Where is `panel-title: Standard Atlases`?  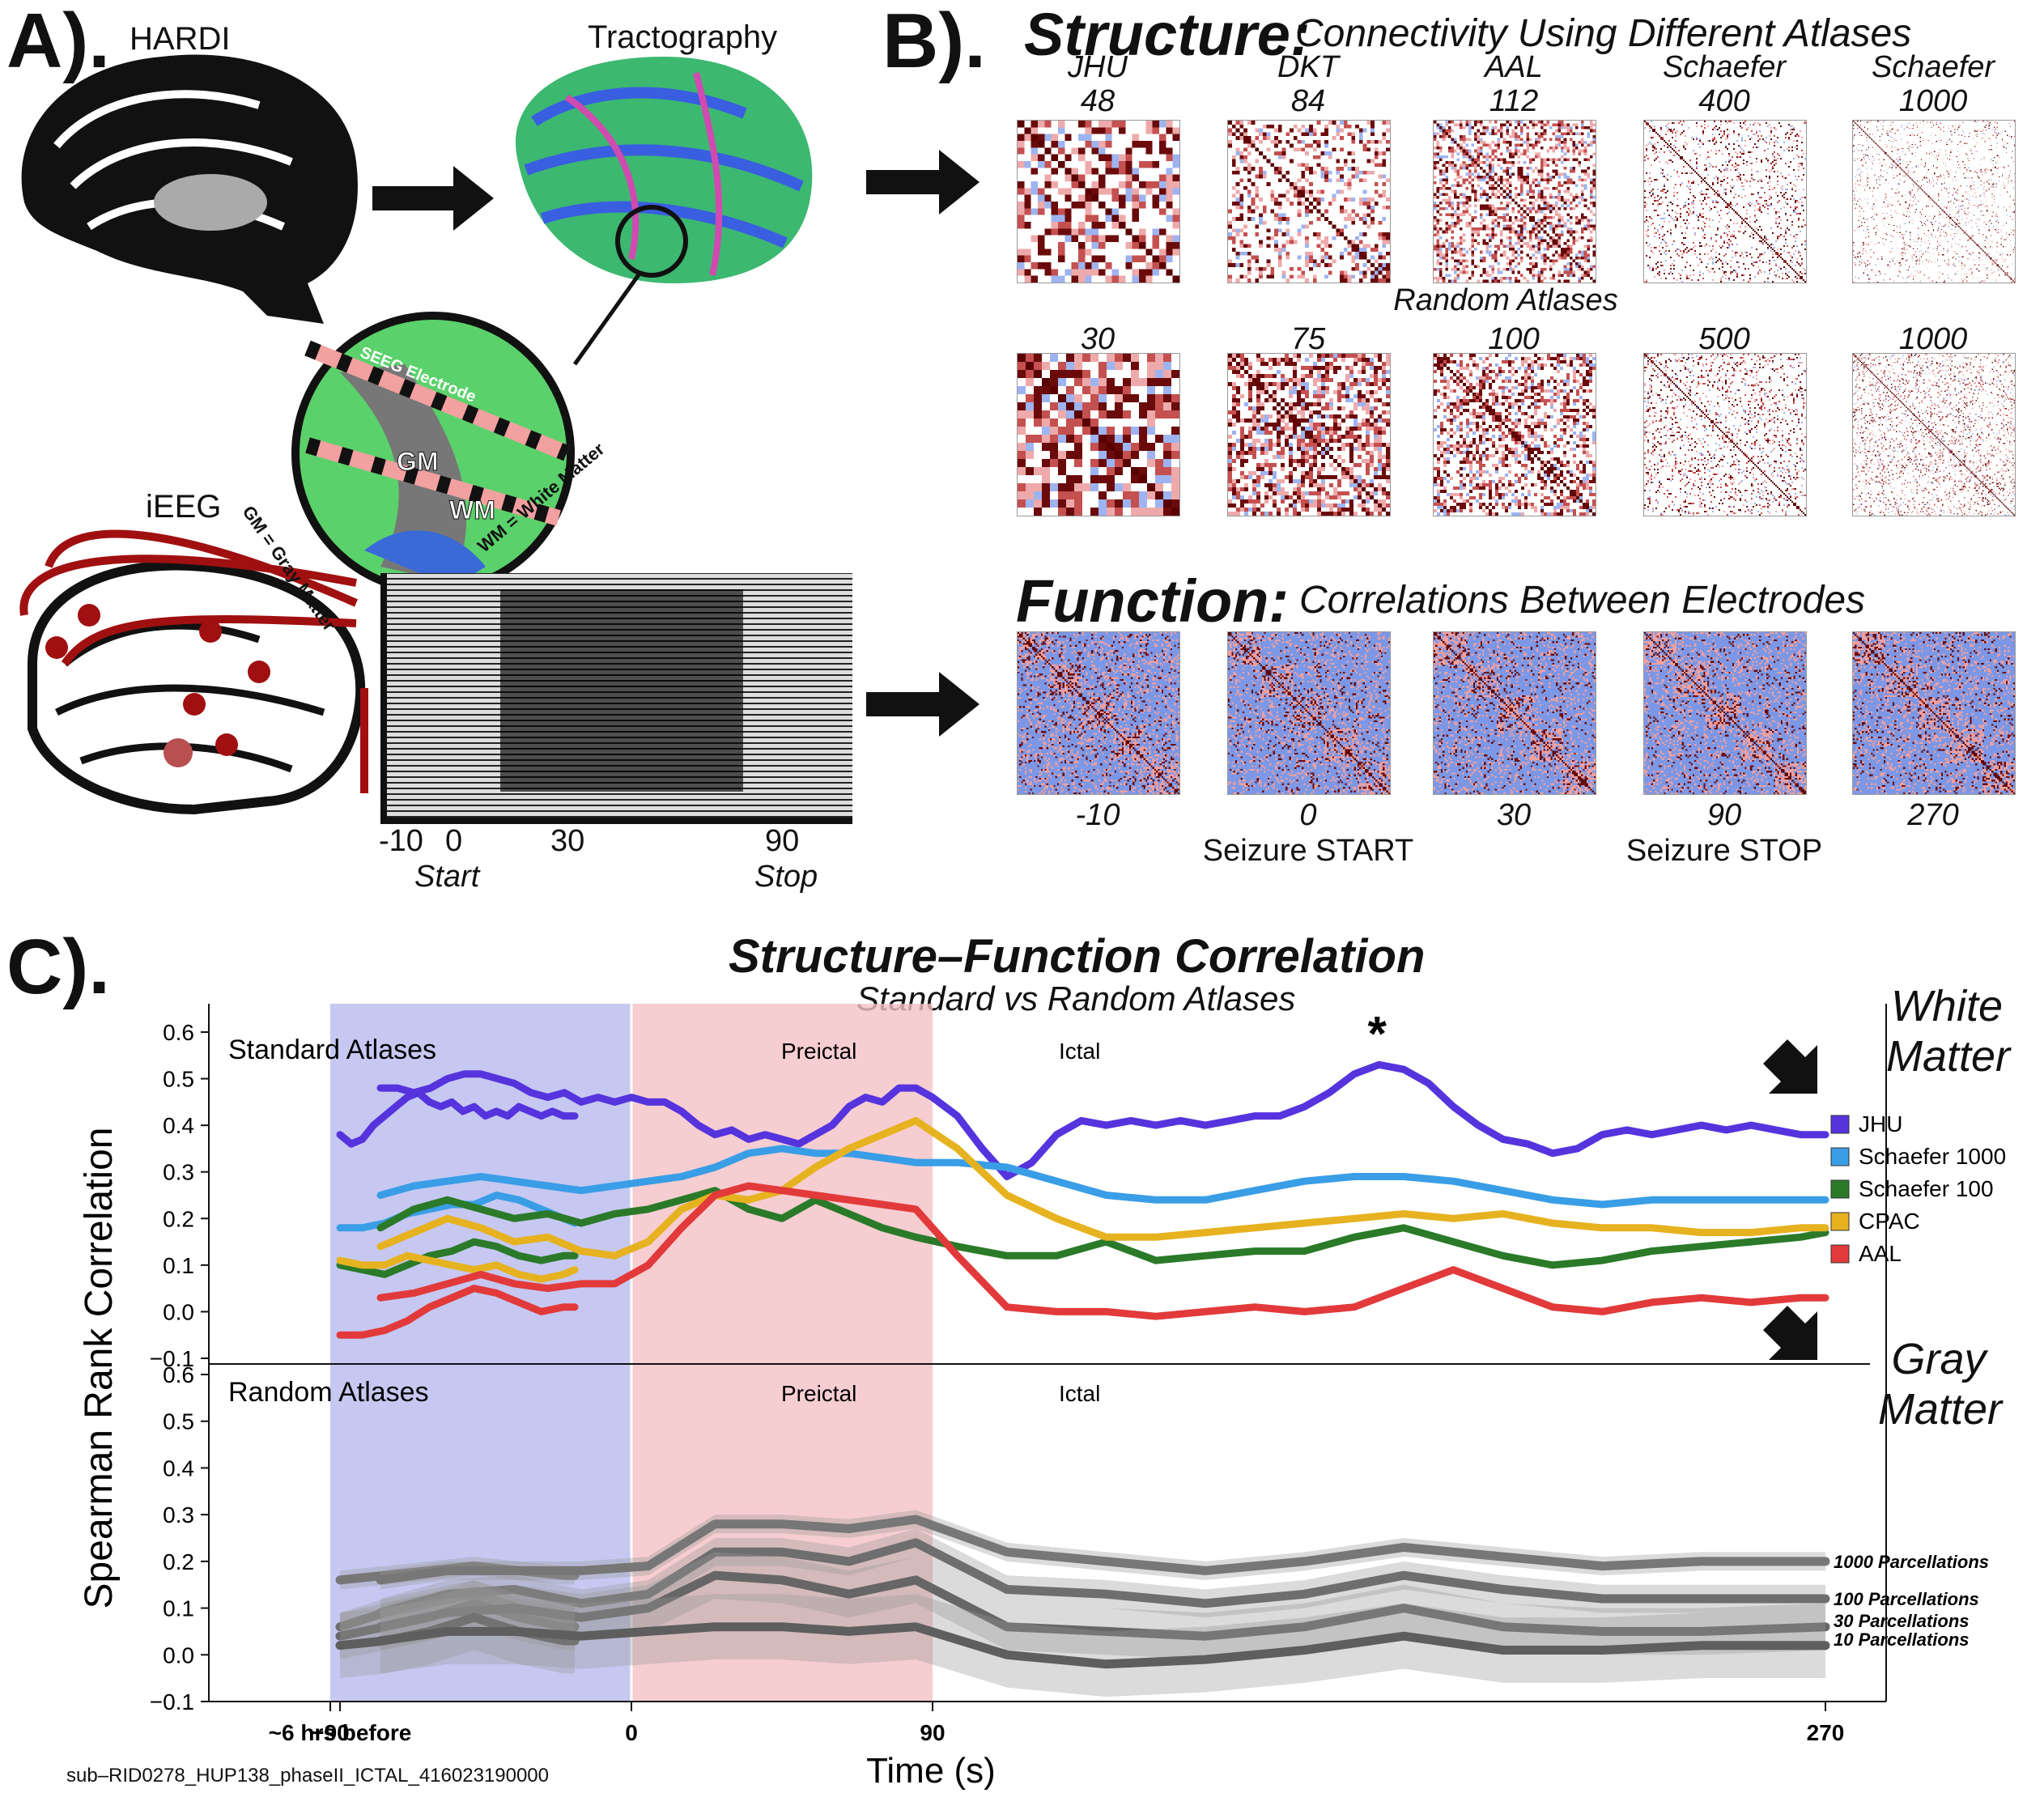
panel-title: Standard Atlases is located at coordinates (332, 1050).